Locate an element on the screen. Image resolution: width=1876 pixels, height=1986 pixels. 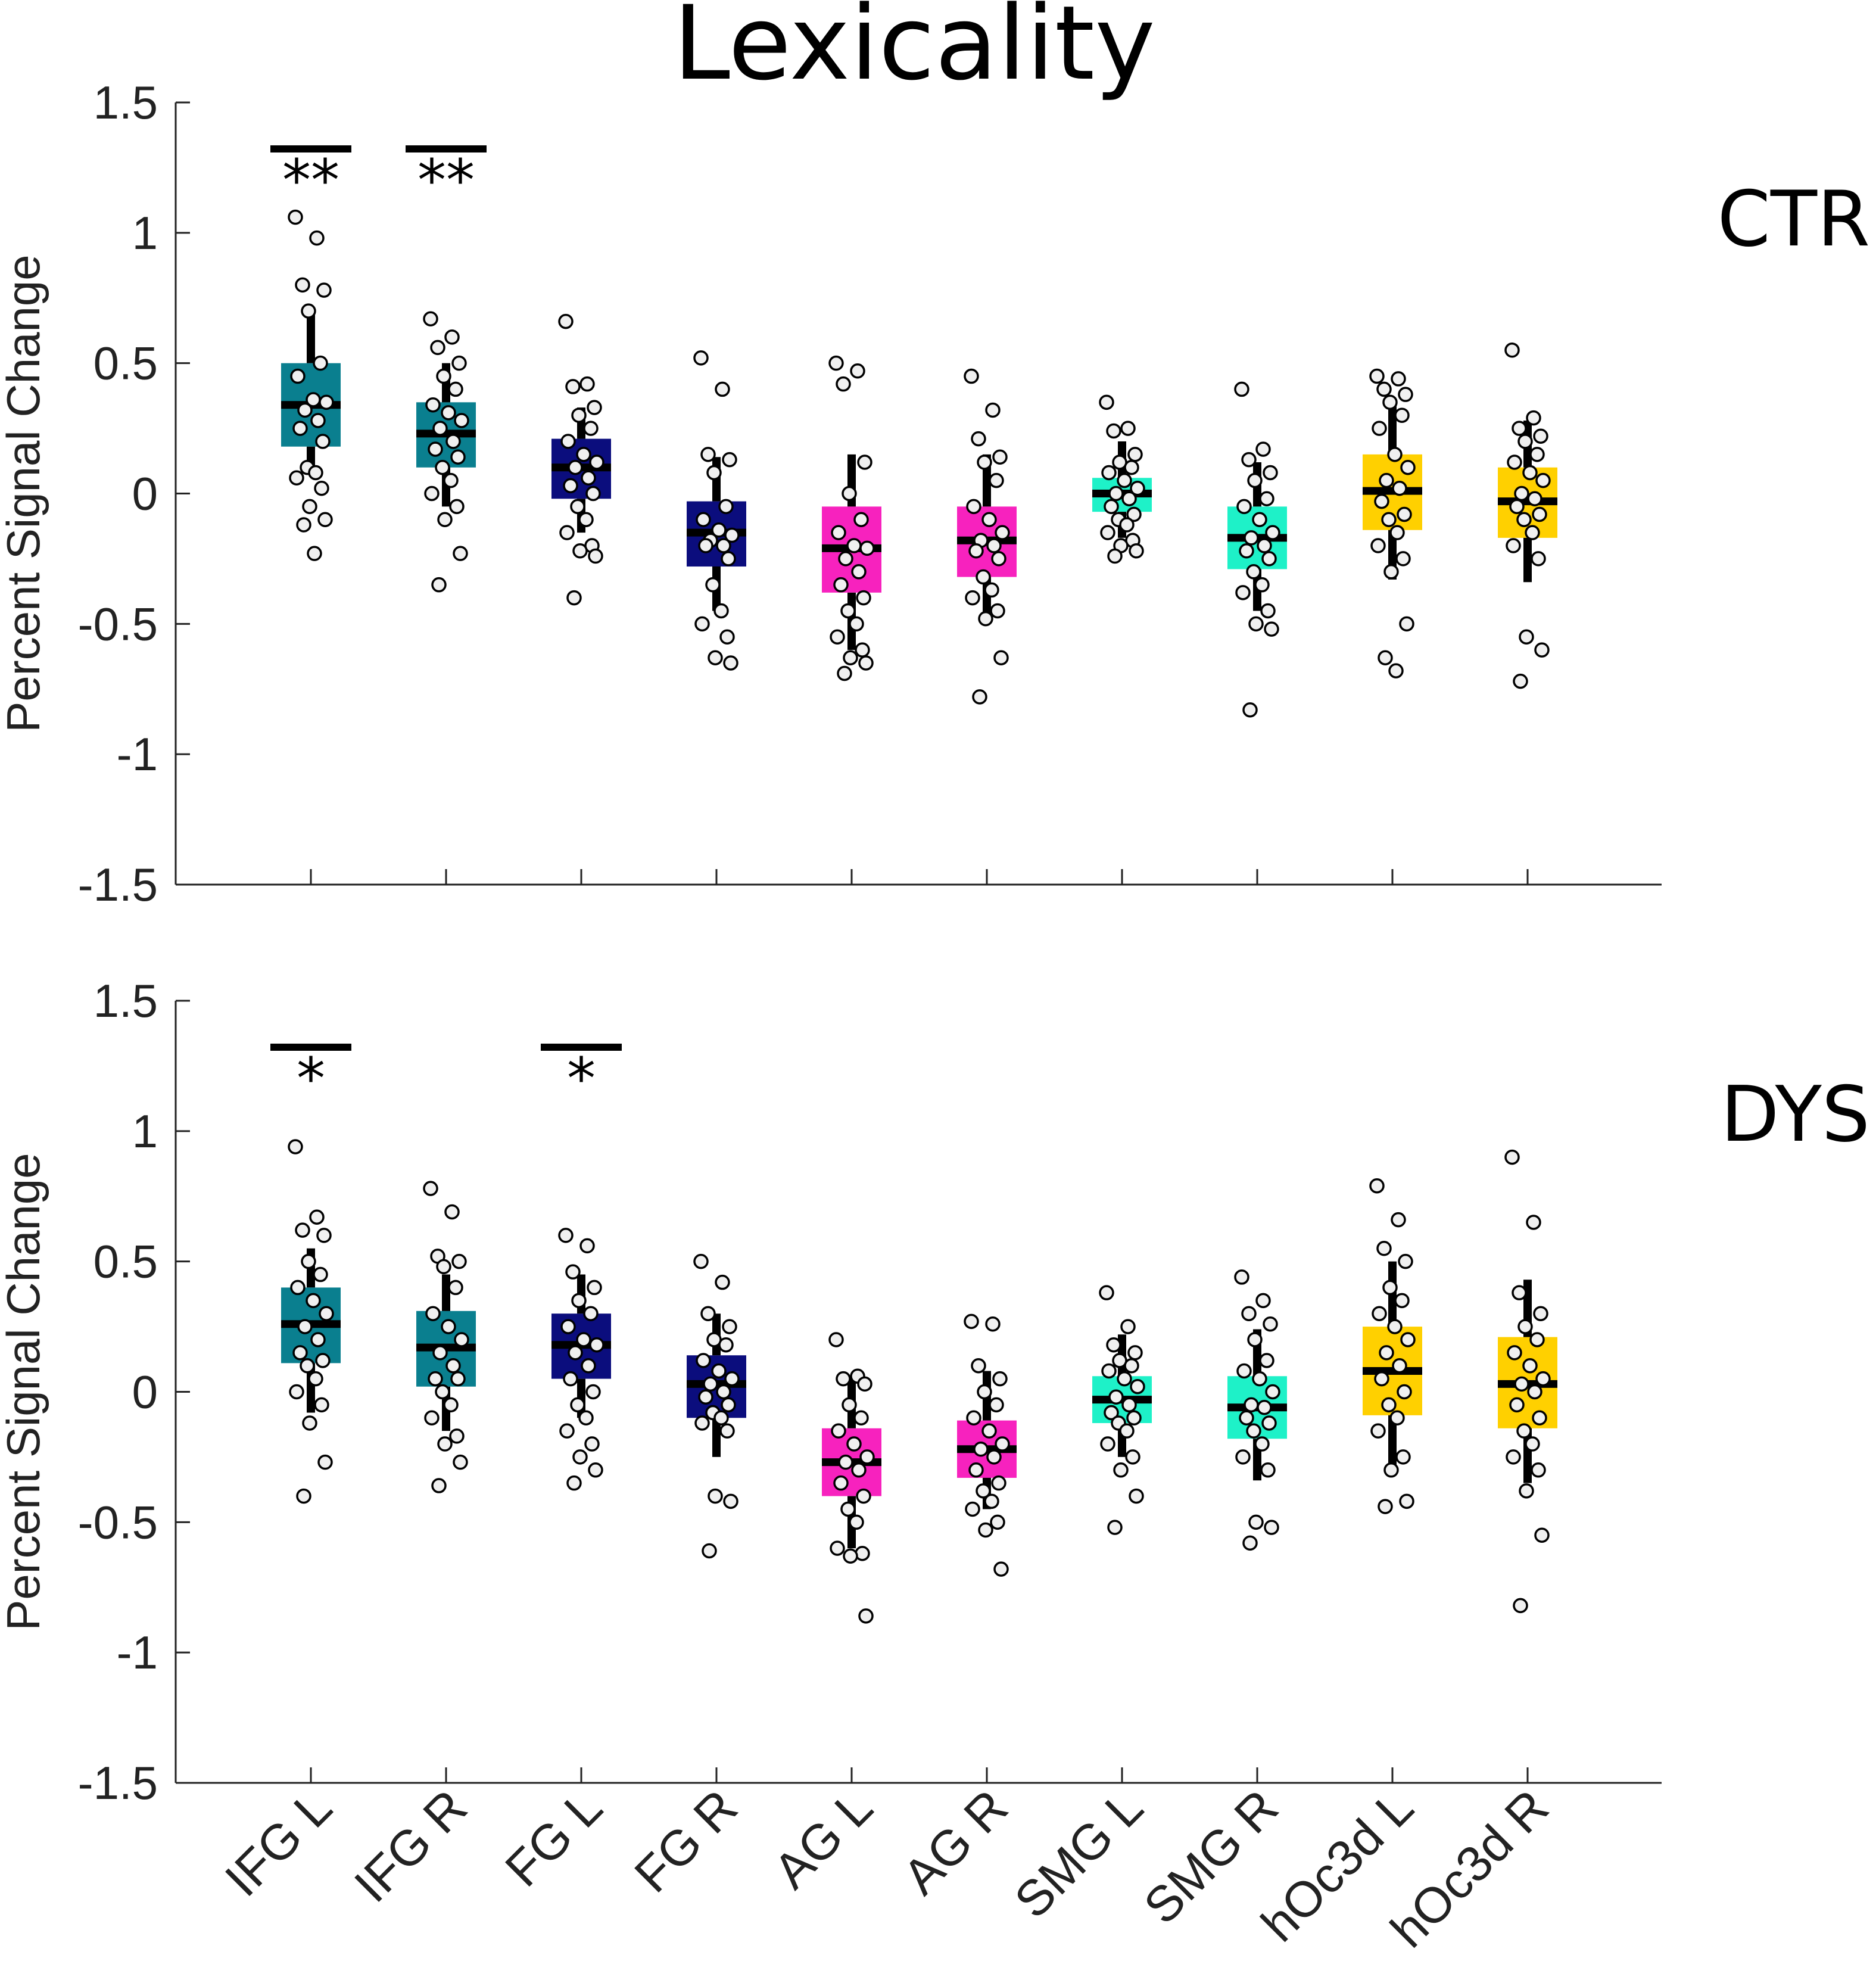
y-axis-label: Percent Signal Change is located at coordinates (24, 493).